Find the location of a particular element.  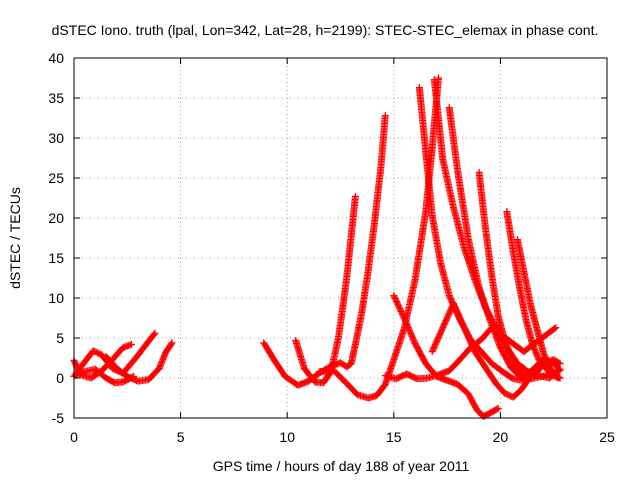

y-tick-label: 20 is located at coordinates (56, 218).